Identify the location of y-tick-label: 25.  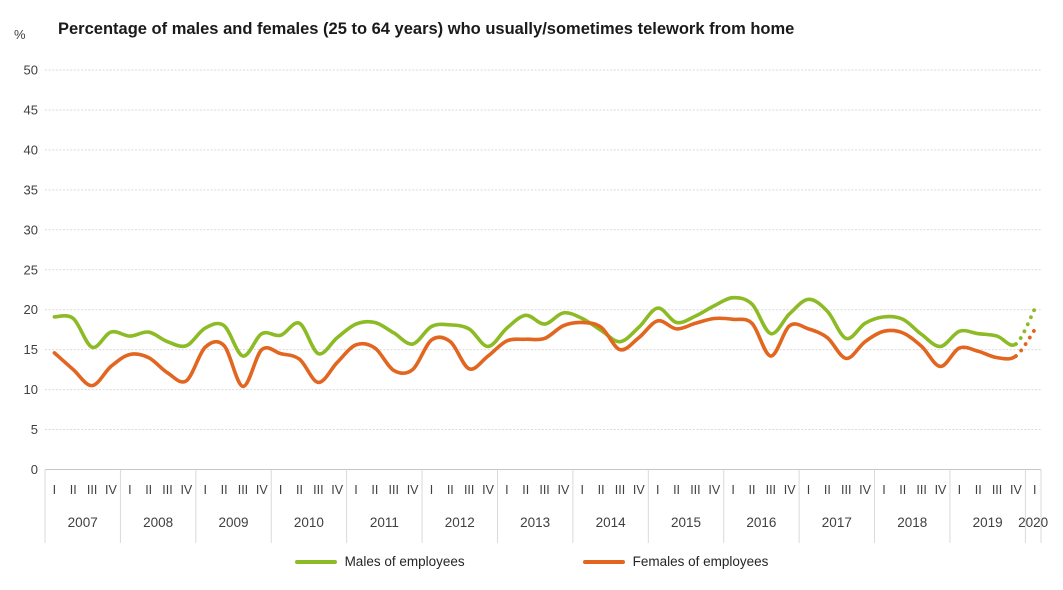
(31, 269).